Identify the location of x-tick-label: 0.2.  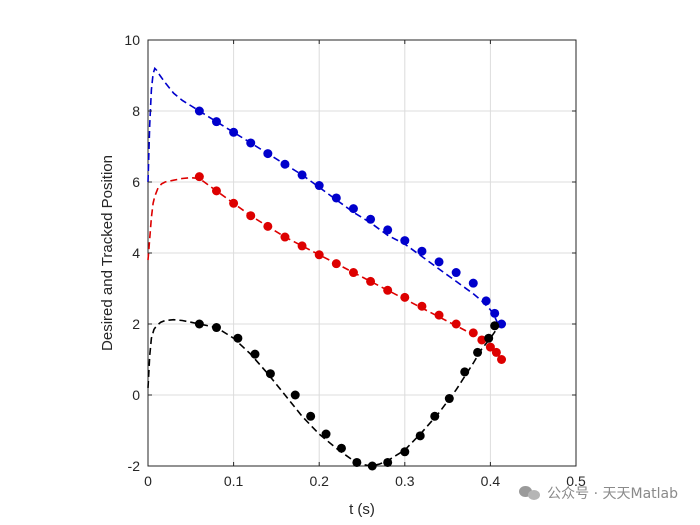
(319, 481).